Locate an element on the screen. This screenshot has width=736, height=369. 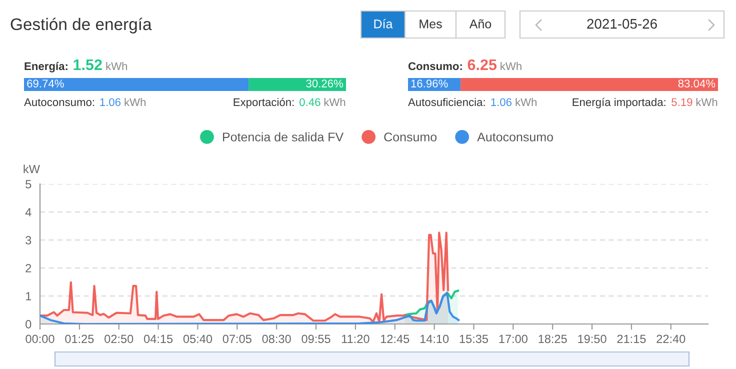
x-tick-label: 02:50 is located at coordinates (119, 339).